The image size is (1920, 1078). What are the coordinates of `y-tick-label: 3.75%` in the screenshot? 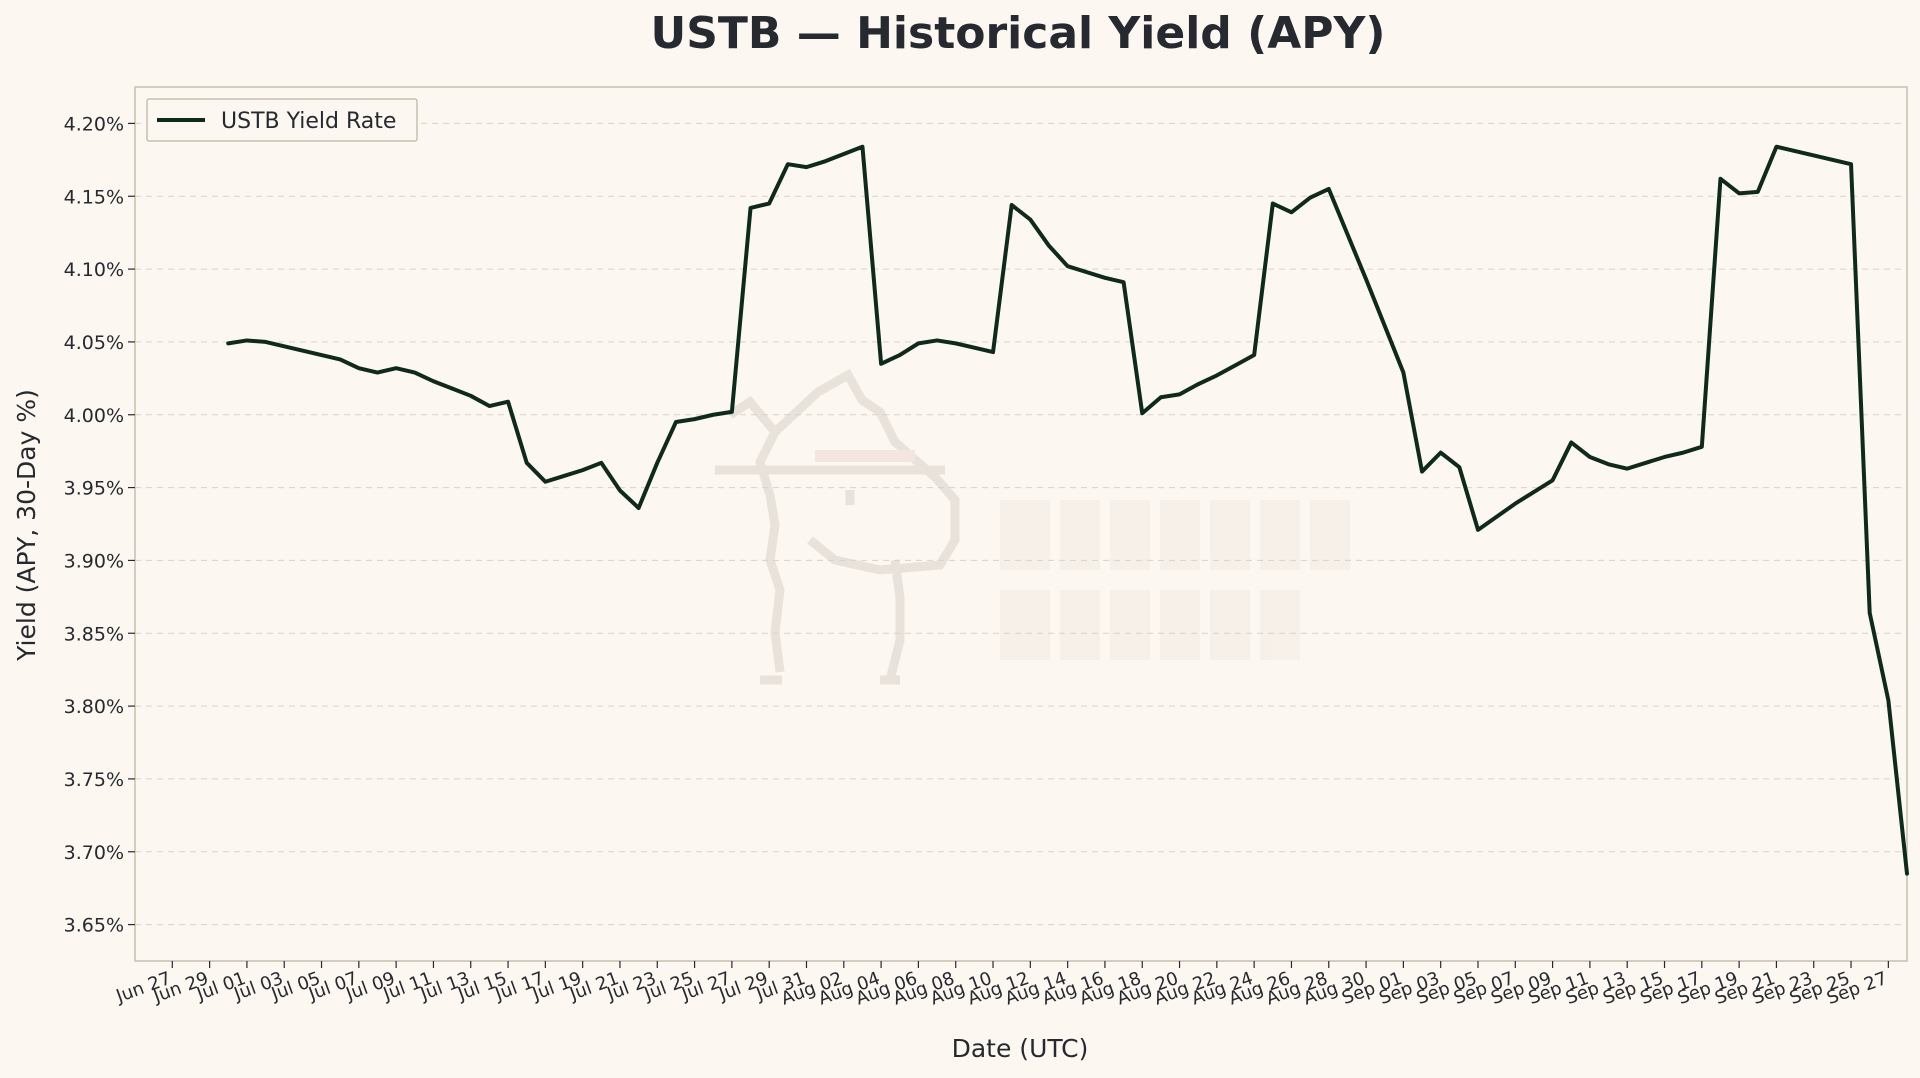 It's located at (94, 780).